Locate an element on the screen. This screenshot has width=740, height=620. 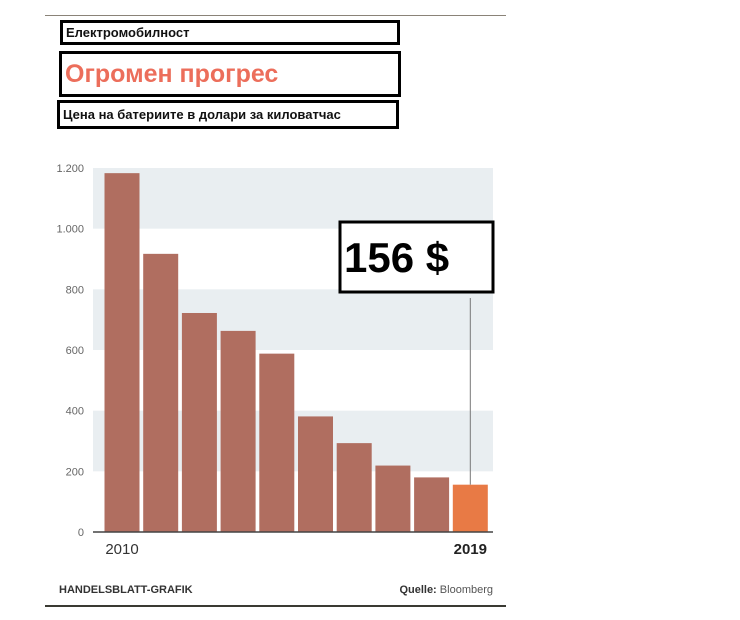
bar-2018 is located at coordinates (432, 504).